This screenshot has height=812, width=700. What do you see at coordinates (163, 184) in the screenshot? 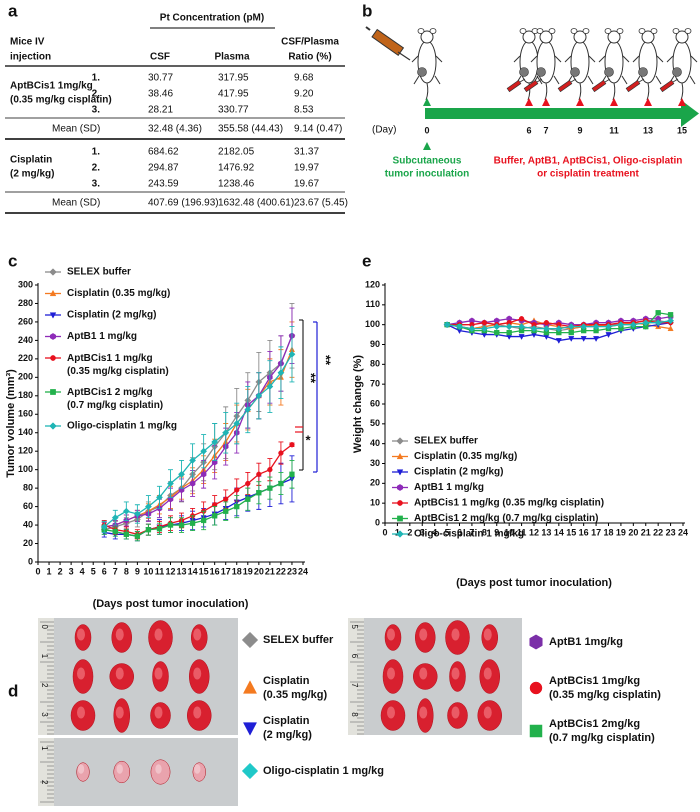
I see `table-cell: 243.59` at bounding box center [163, 184].